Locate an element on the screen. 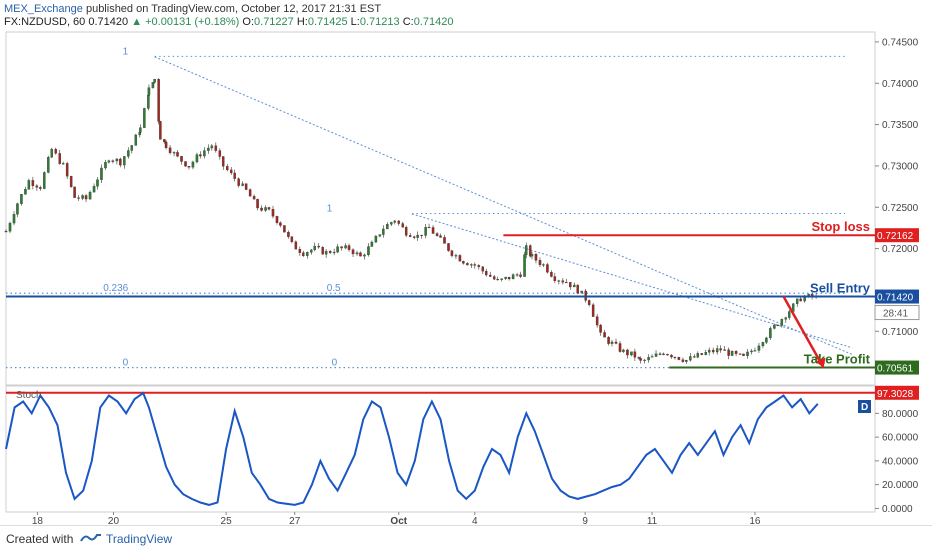  projection-arrow-line is located at coordinates (803, 332).